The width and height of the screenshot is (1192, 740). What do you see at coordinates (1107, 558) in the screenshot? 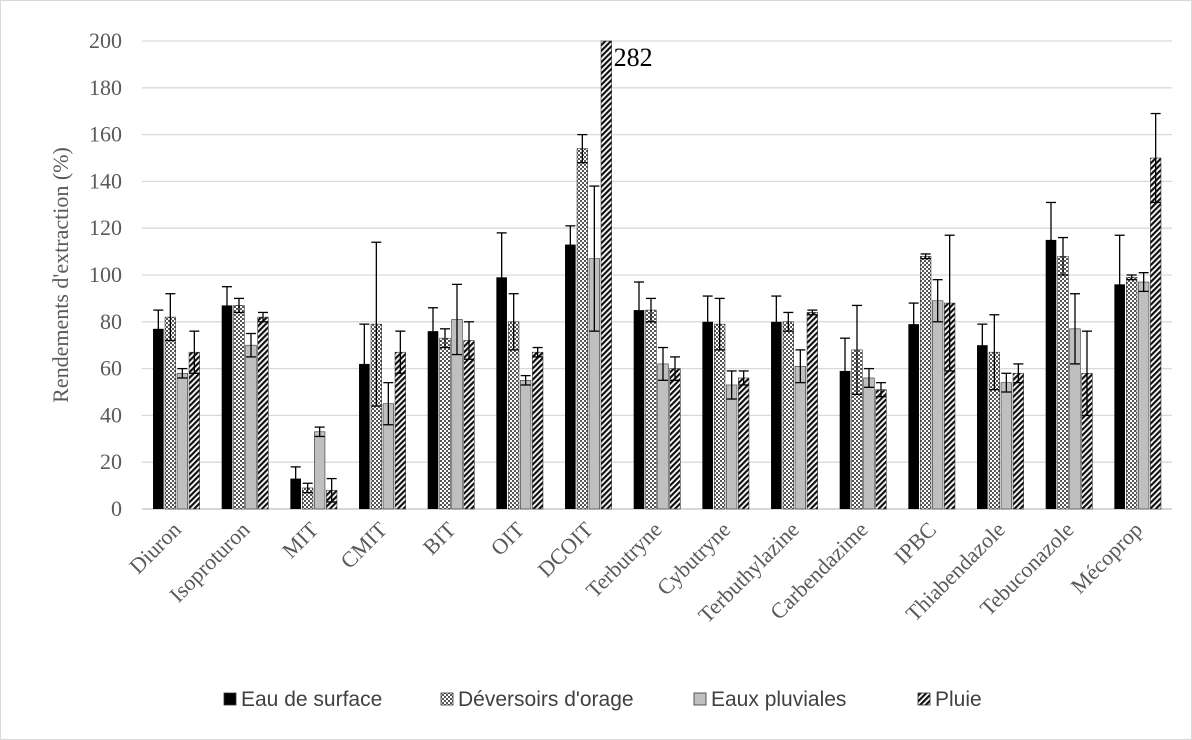
I see `x-tick-label: Mécoprop` at bounding box center [1107, 558].